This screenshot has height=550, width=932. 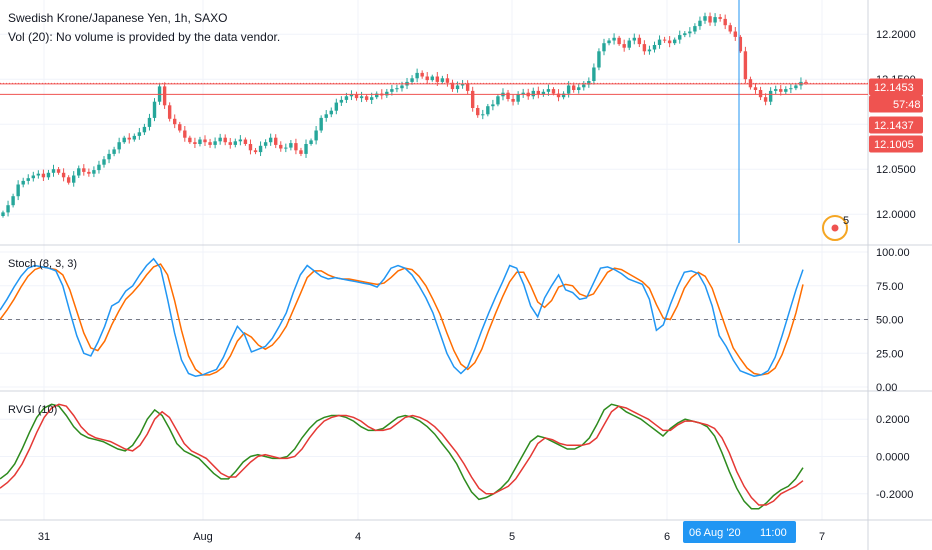 I want to click on stoch-label: Stoch (8, 3, 3), so click(x=42, y=264).